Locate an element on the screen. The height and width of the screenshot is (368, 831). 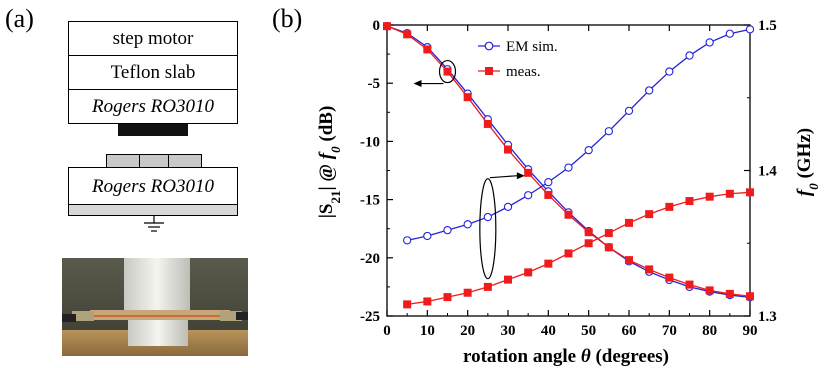
x-tick-label: 90 is located at coordinates (750, 331).